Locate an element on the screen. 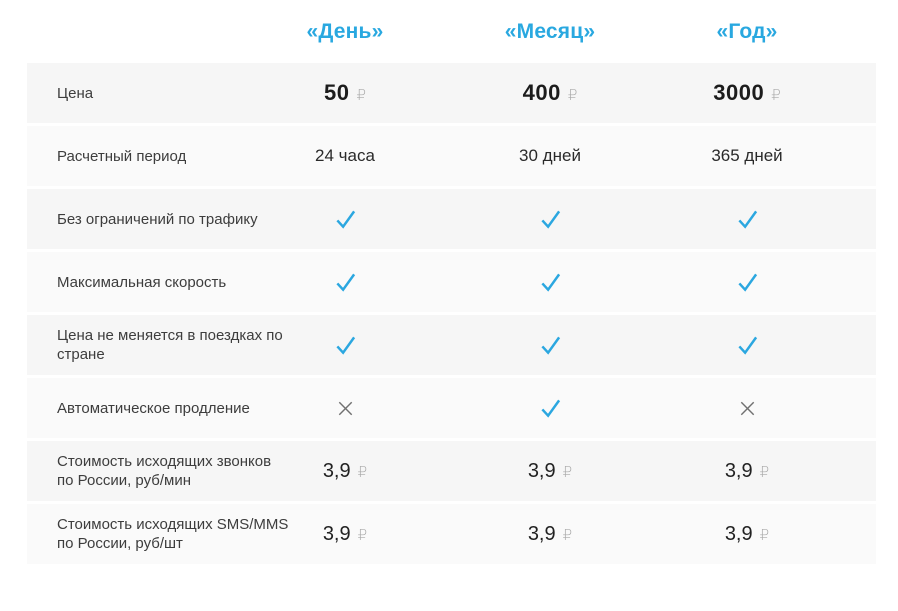 Image resolution: width=898 pixels, height=611 pixels. row-label: Максимальная скорость is located at coordinates (142, 282).